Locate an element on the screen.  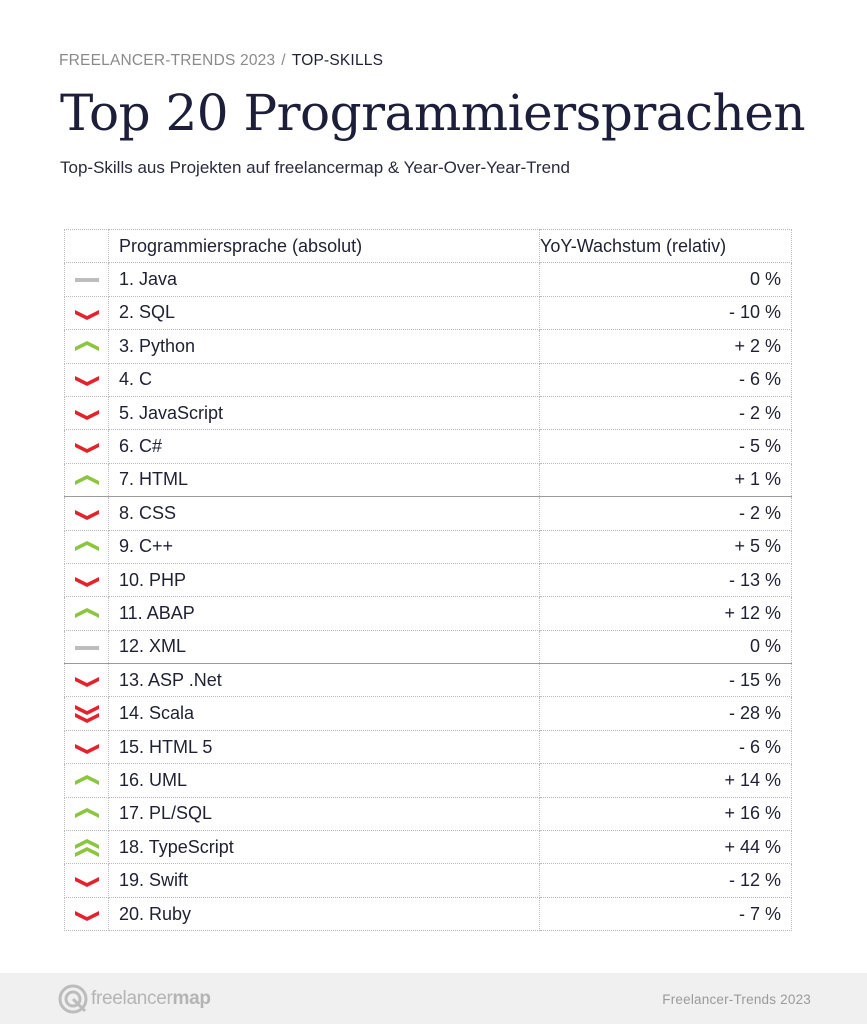
language-cell: 8. CSS is located at coordinates (324, 513).